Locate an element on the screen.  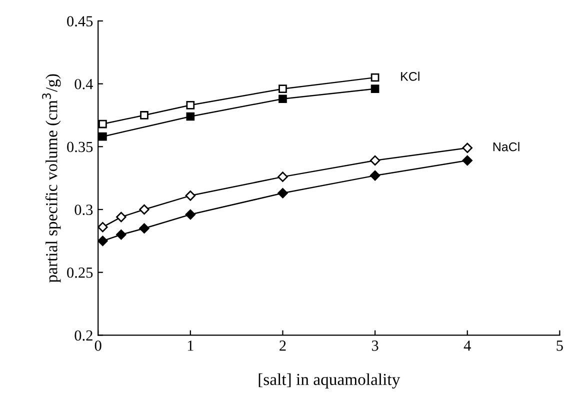
y-axis-title: partial specific volume (cm$^{3}$/g) is located at coordinates (51, 178).